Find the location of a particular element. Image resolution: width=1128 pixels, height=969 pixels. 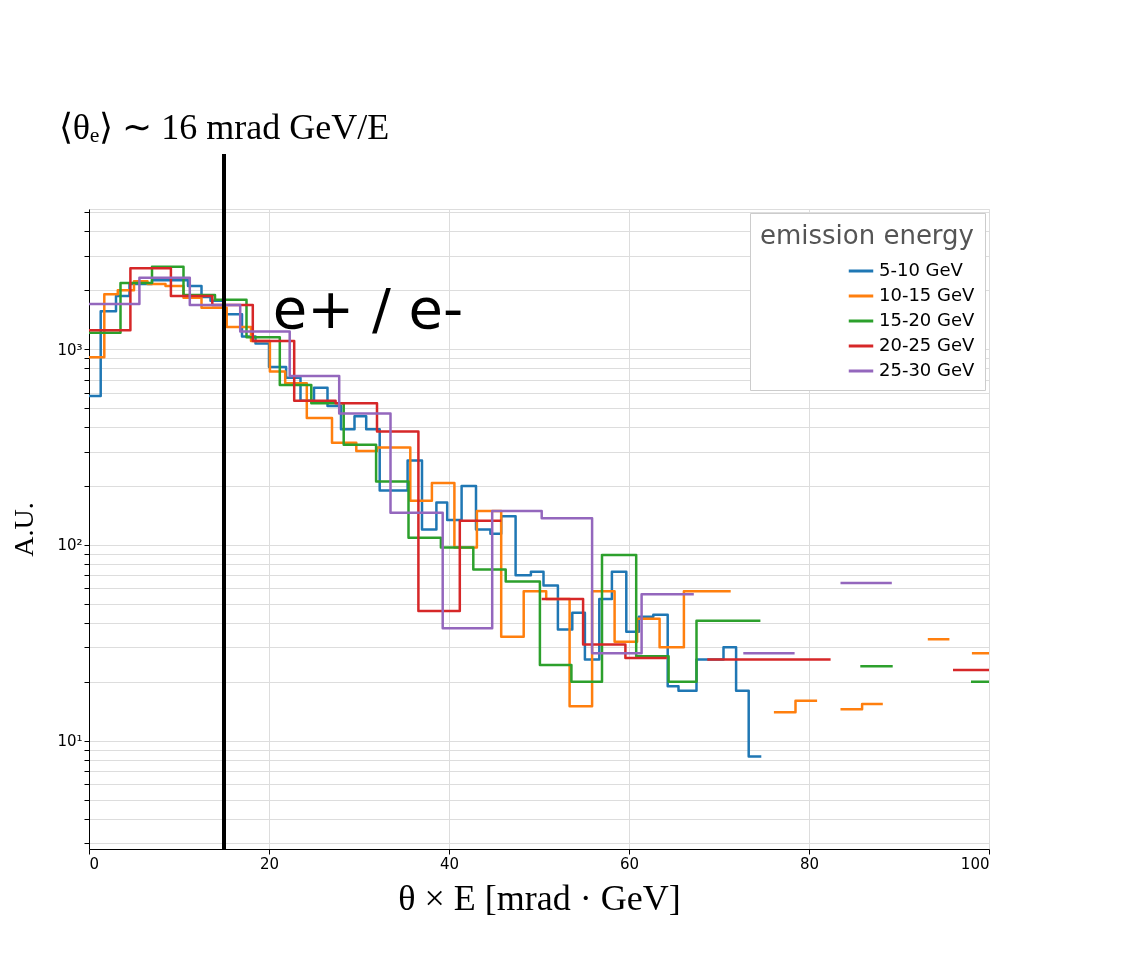

legend-label: 5-10 GeV is located at coordinates (921, 269).